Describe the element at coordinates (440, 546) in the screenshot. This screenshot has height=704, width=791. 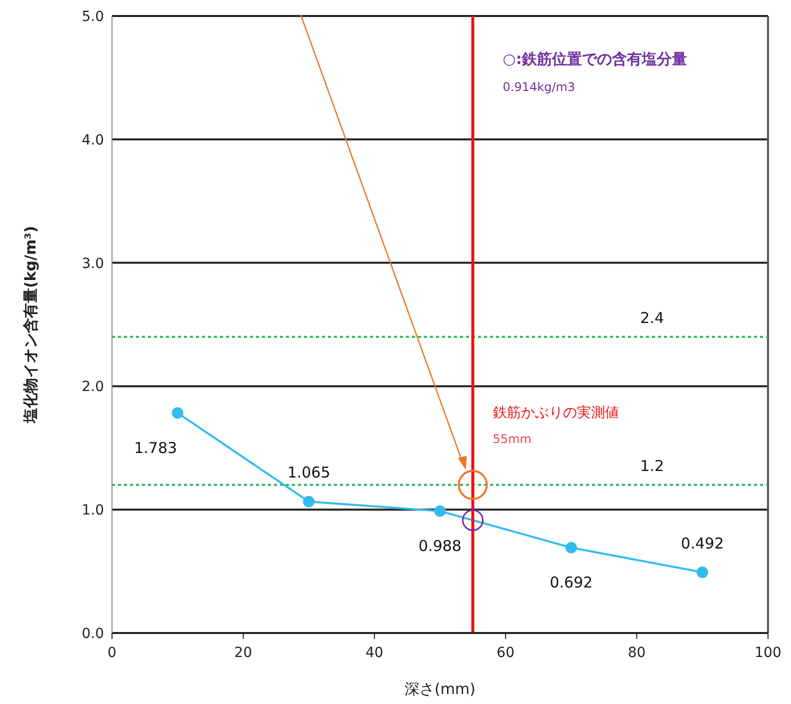
I see `data-label: 0.988` at that location.